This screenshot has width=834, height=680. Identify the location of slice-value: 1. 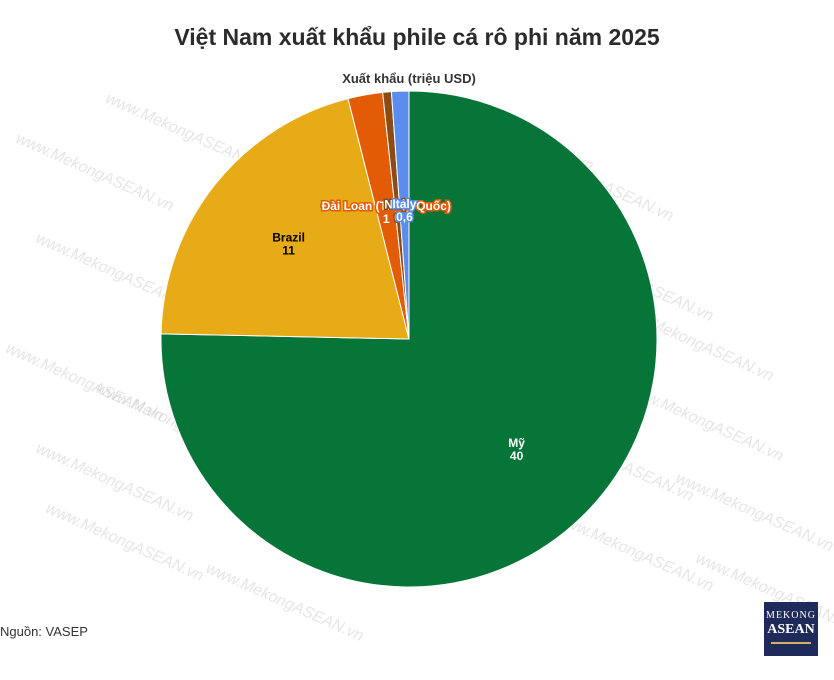
(386, 219).